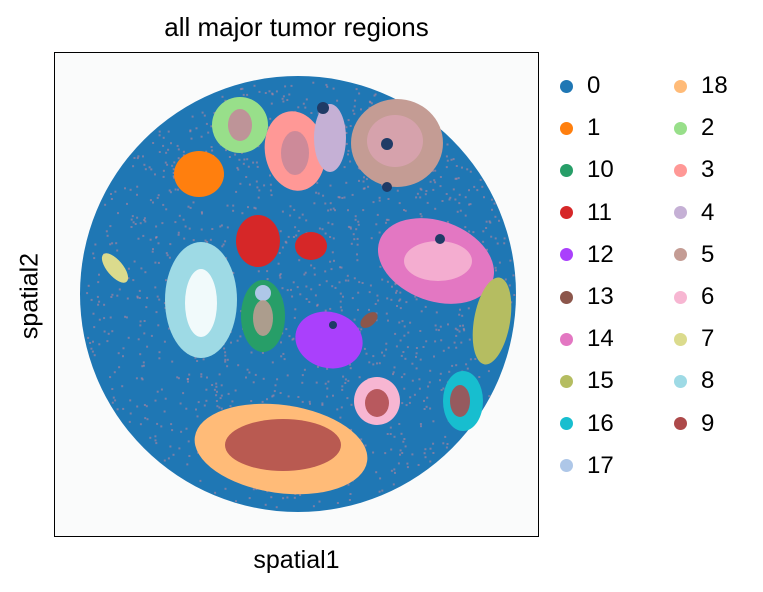 The height and width of the screenshot is (592, 763). What do you see at coordinates (600, 296) in the screenshot?
I see `legend-label: 13` at bounding box center [600, 296].